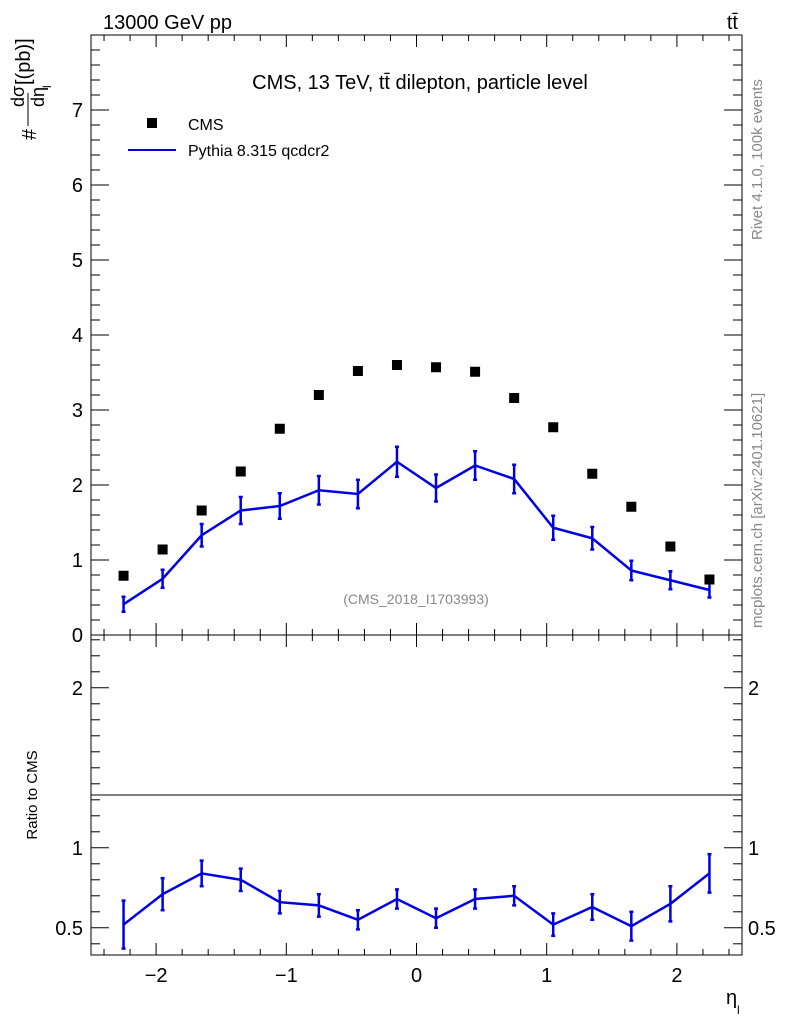 Image resolution: width=786 pixels, height=1024 pixels. I want to click on y-tick-label: 3, so click(77, 411).